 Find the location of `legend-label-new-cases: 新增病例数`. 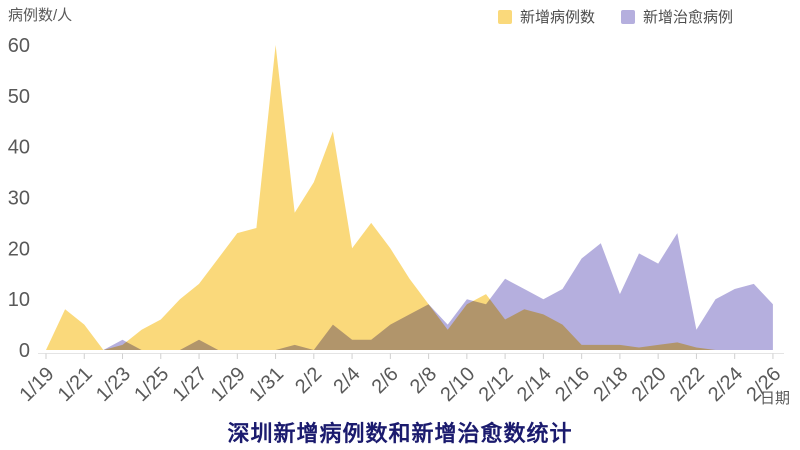

legend-label-new-cases: 新增病例数 is located at coordinates (558, 17).